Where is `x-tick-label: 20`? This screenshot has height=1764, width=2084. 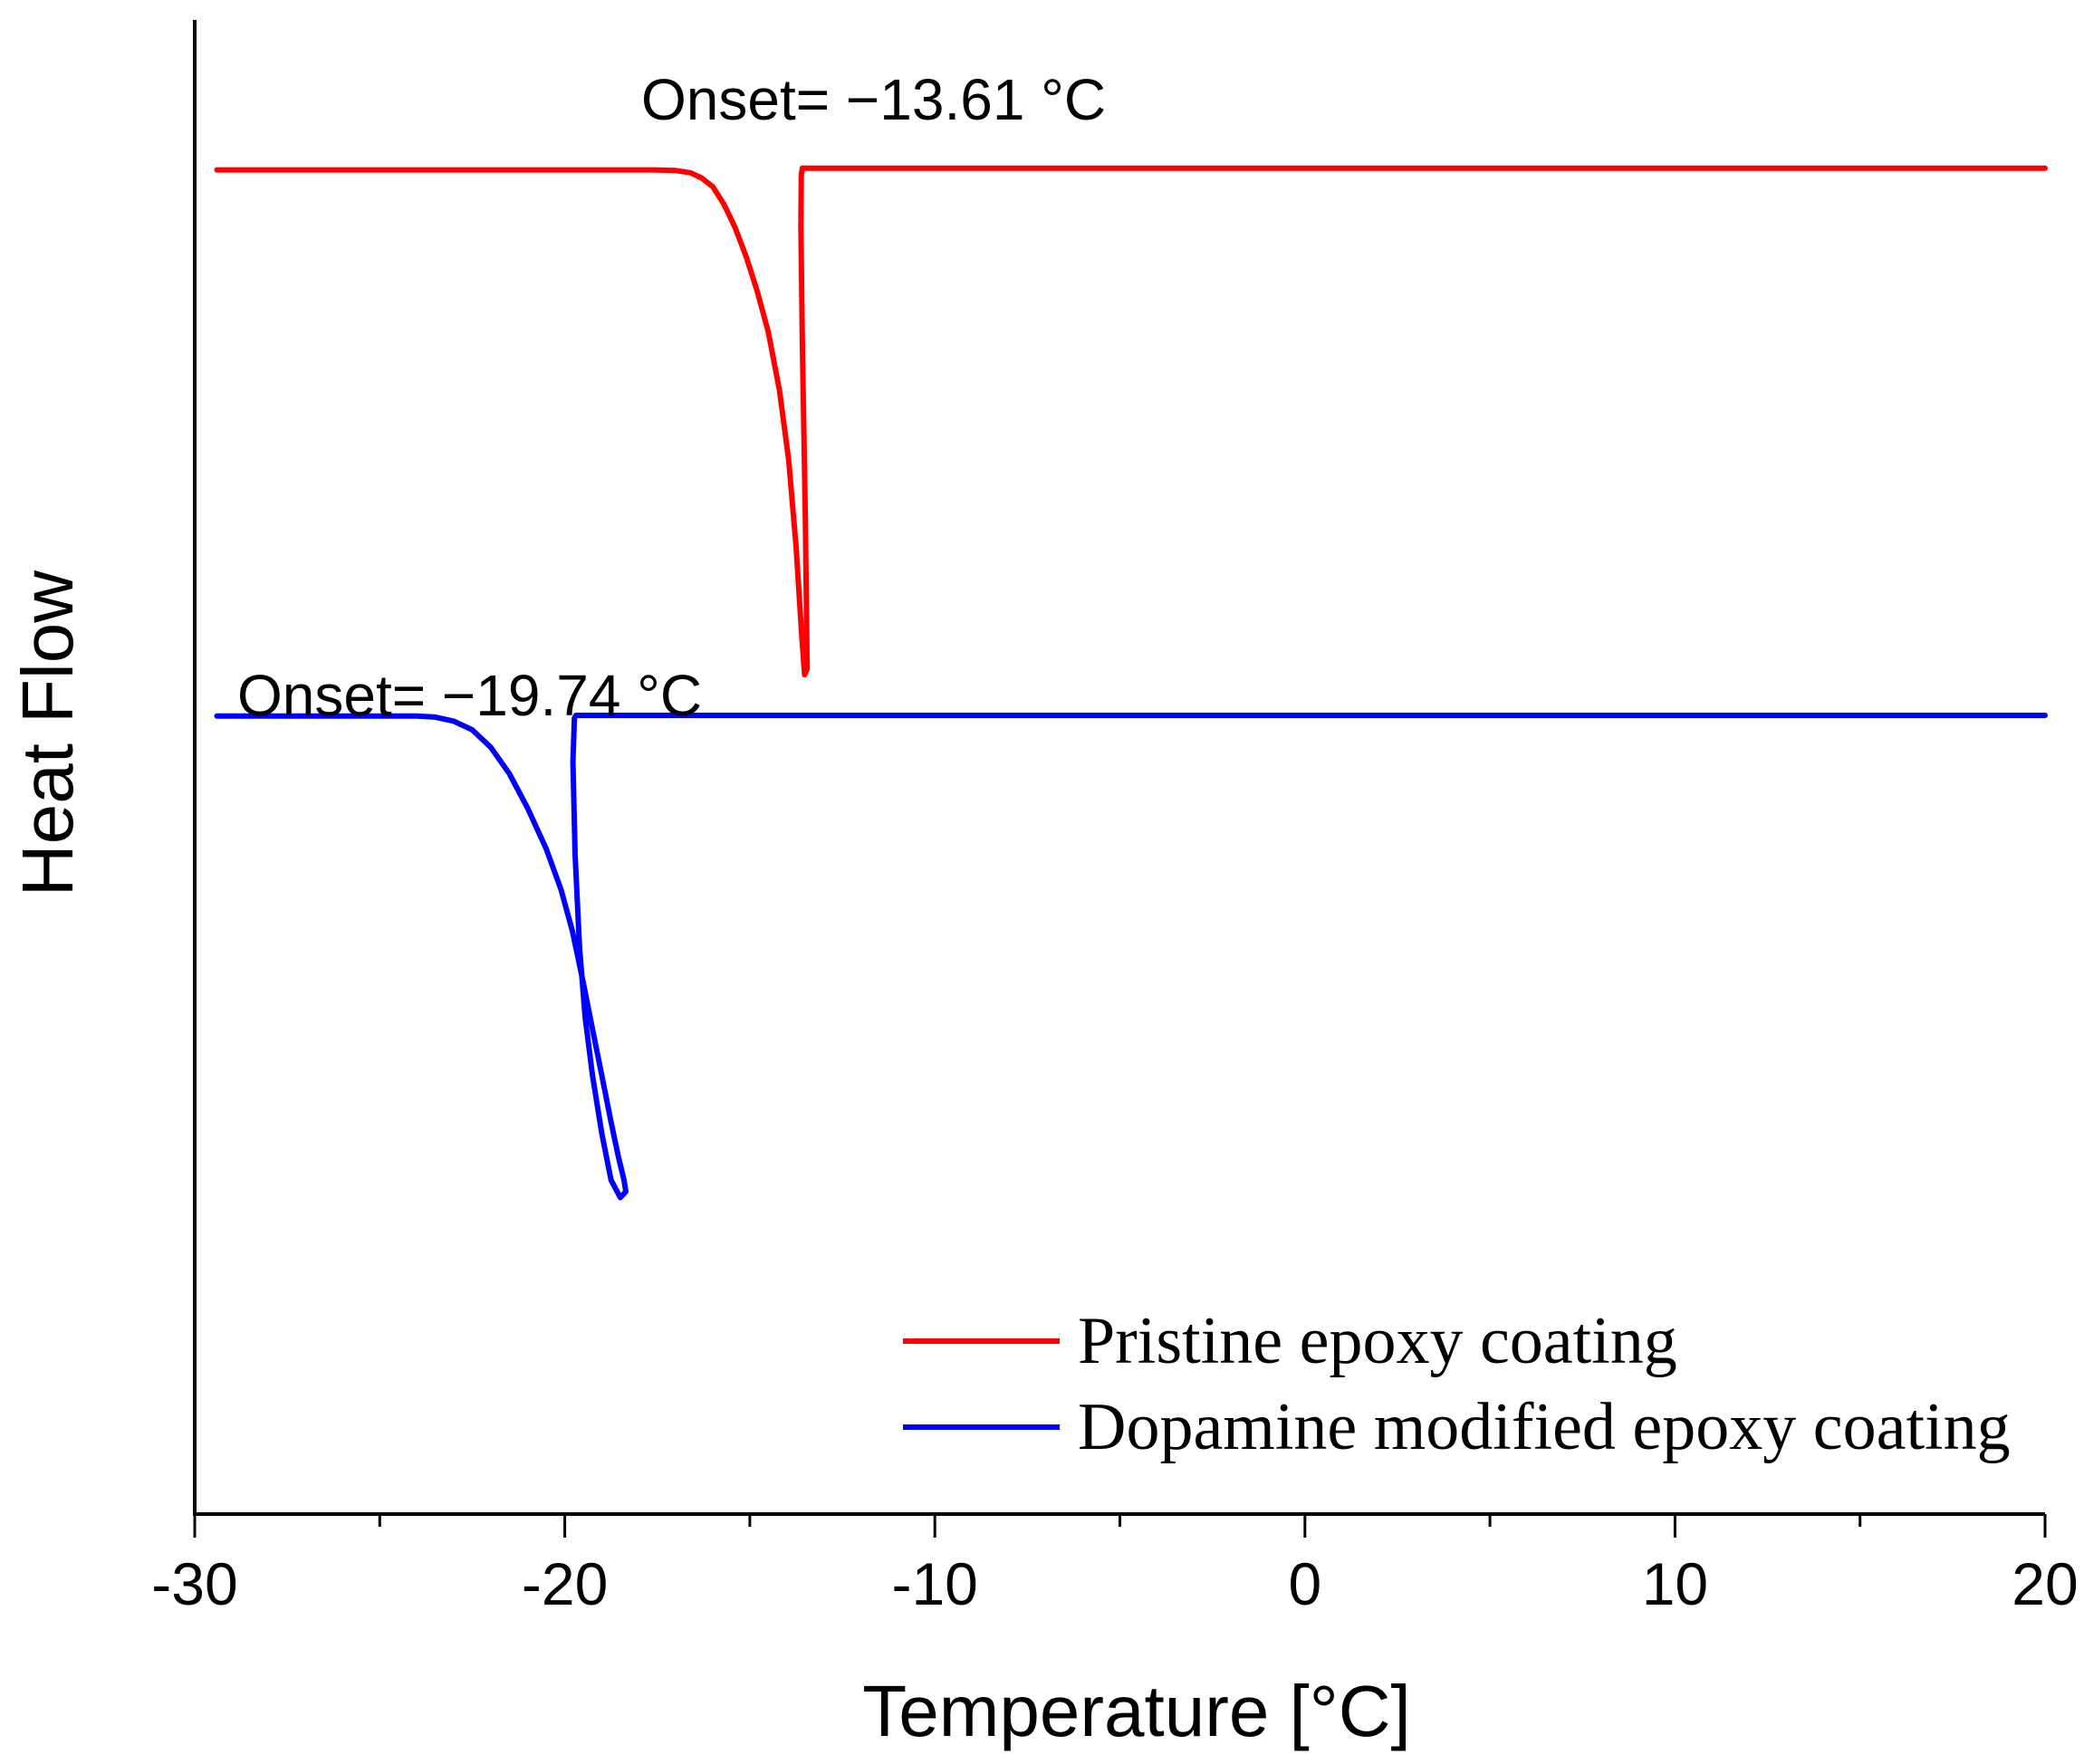
x-tick-label: 20 is located at coordinates (2045, 1583).